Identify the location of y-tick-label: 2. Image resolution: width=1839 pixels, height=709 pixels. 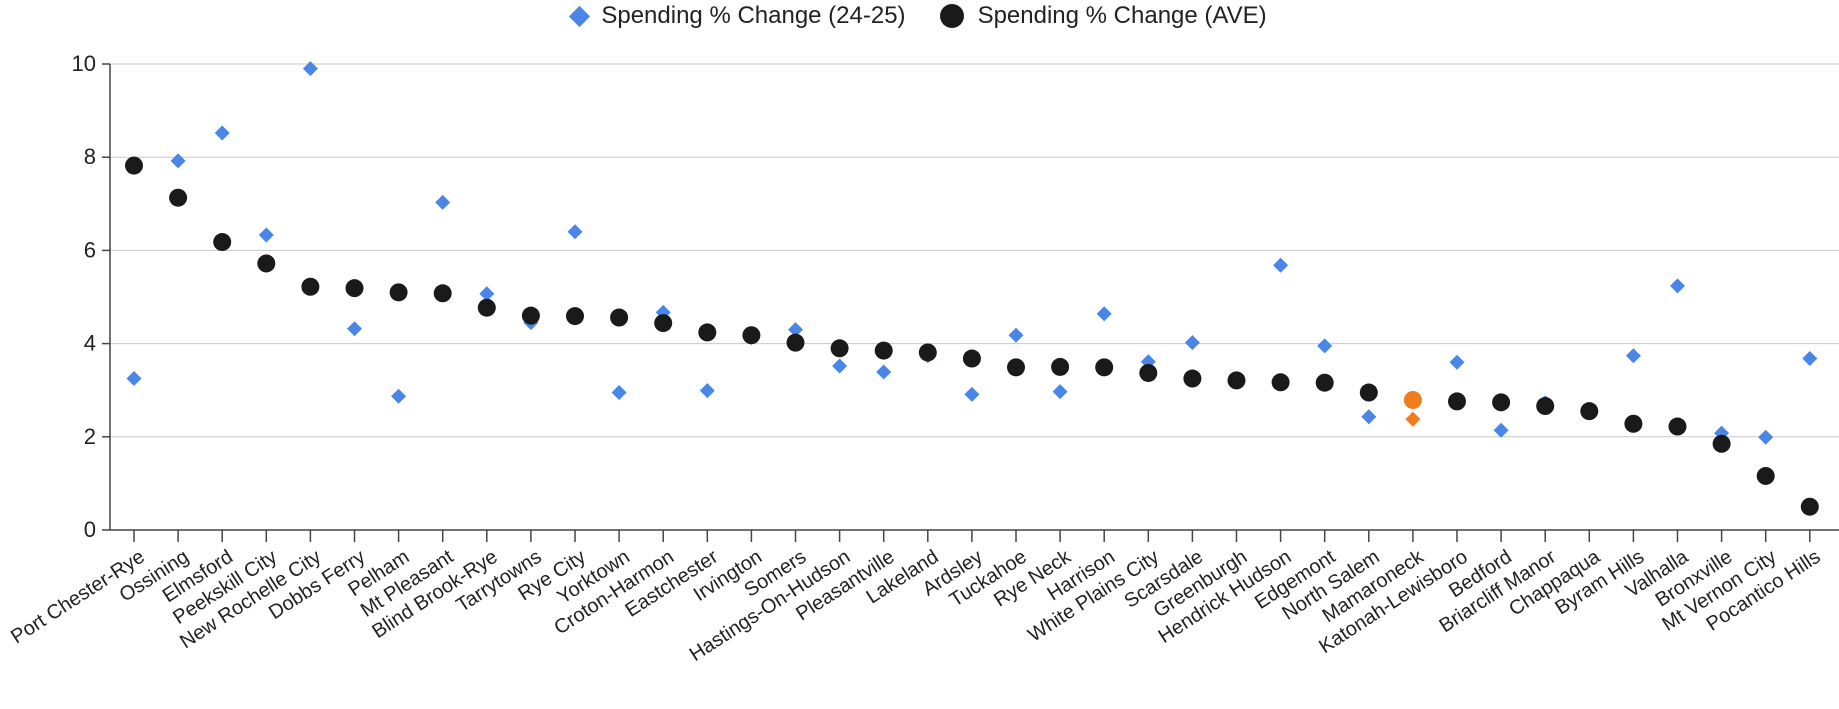
(90, 436).